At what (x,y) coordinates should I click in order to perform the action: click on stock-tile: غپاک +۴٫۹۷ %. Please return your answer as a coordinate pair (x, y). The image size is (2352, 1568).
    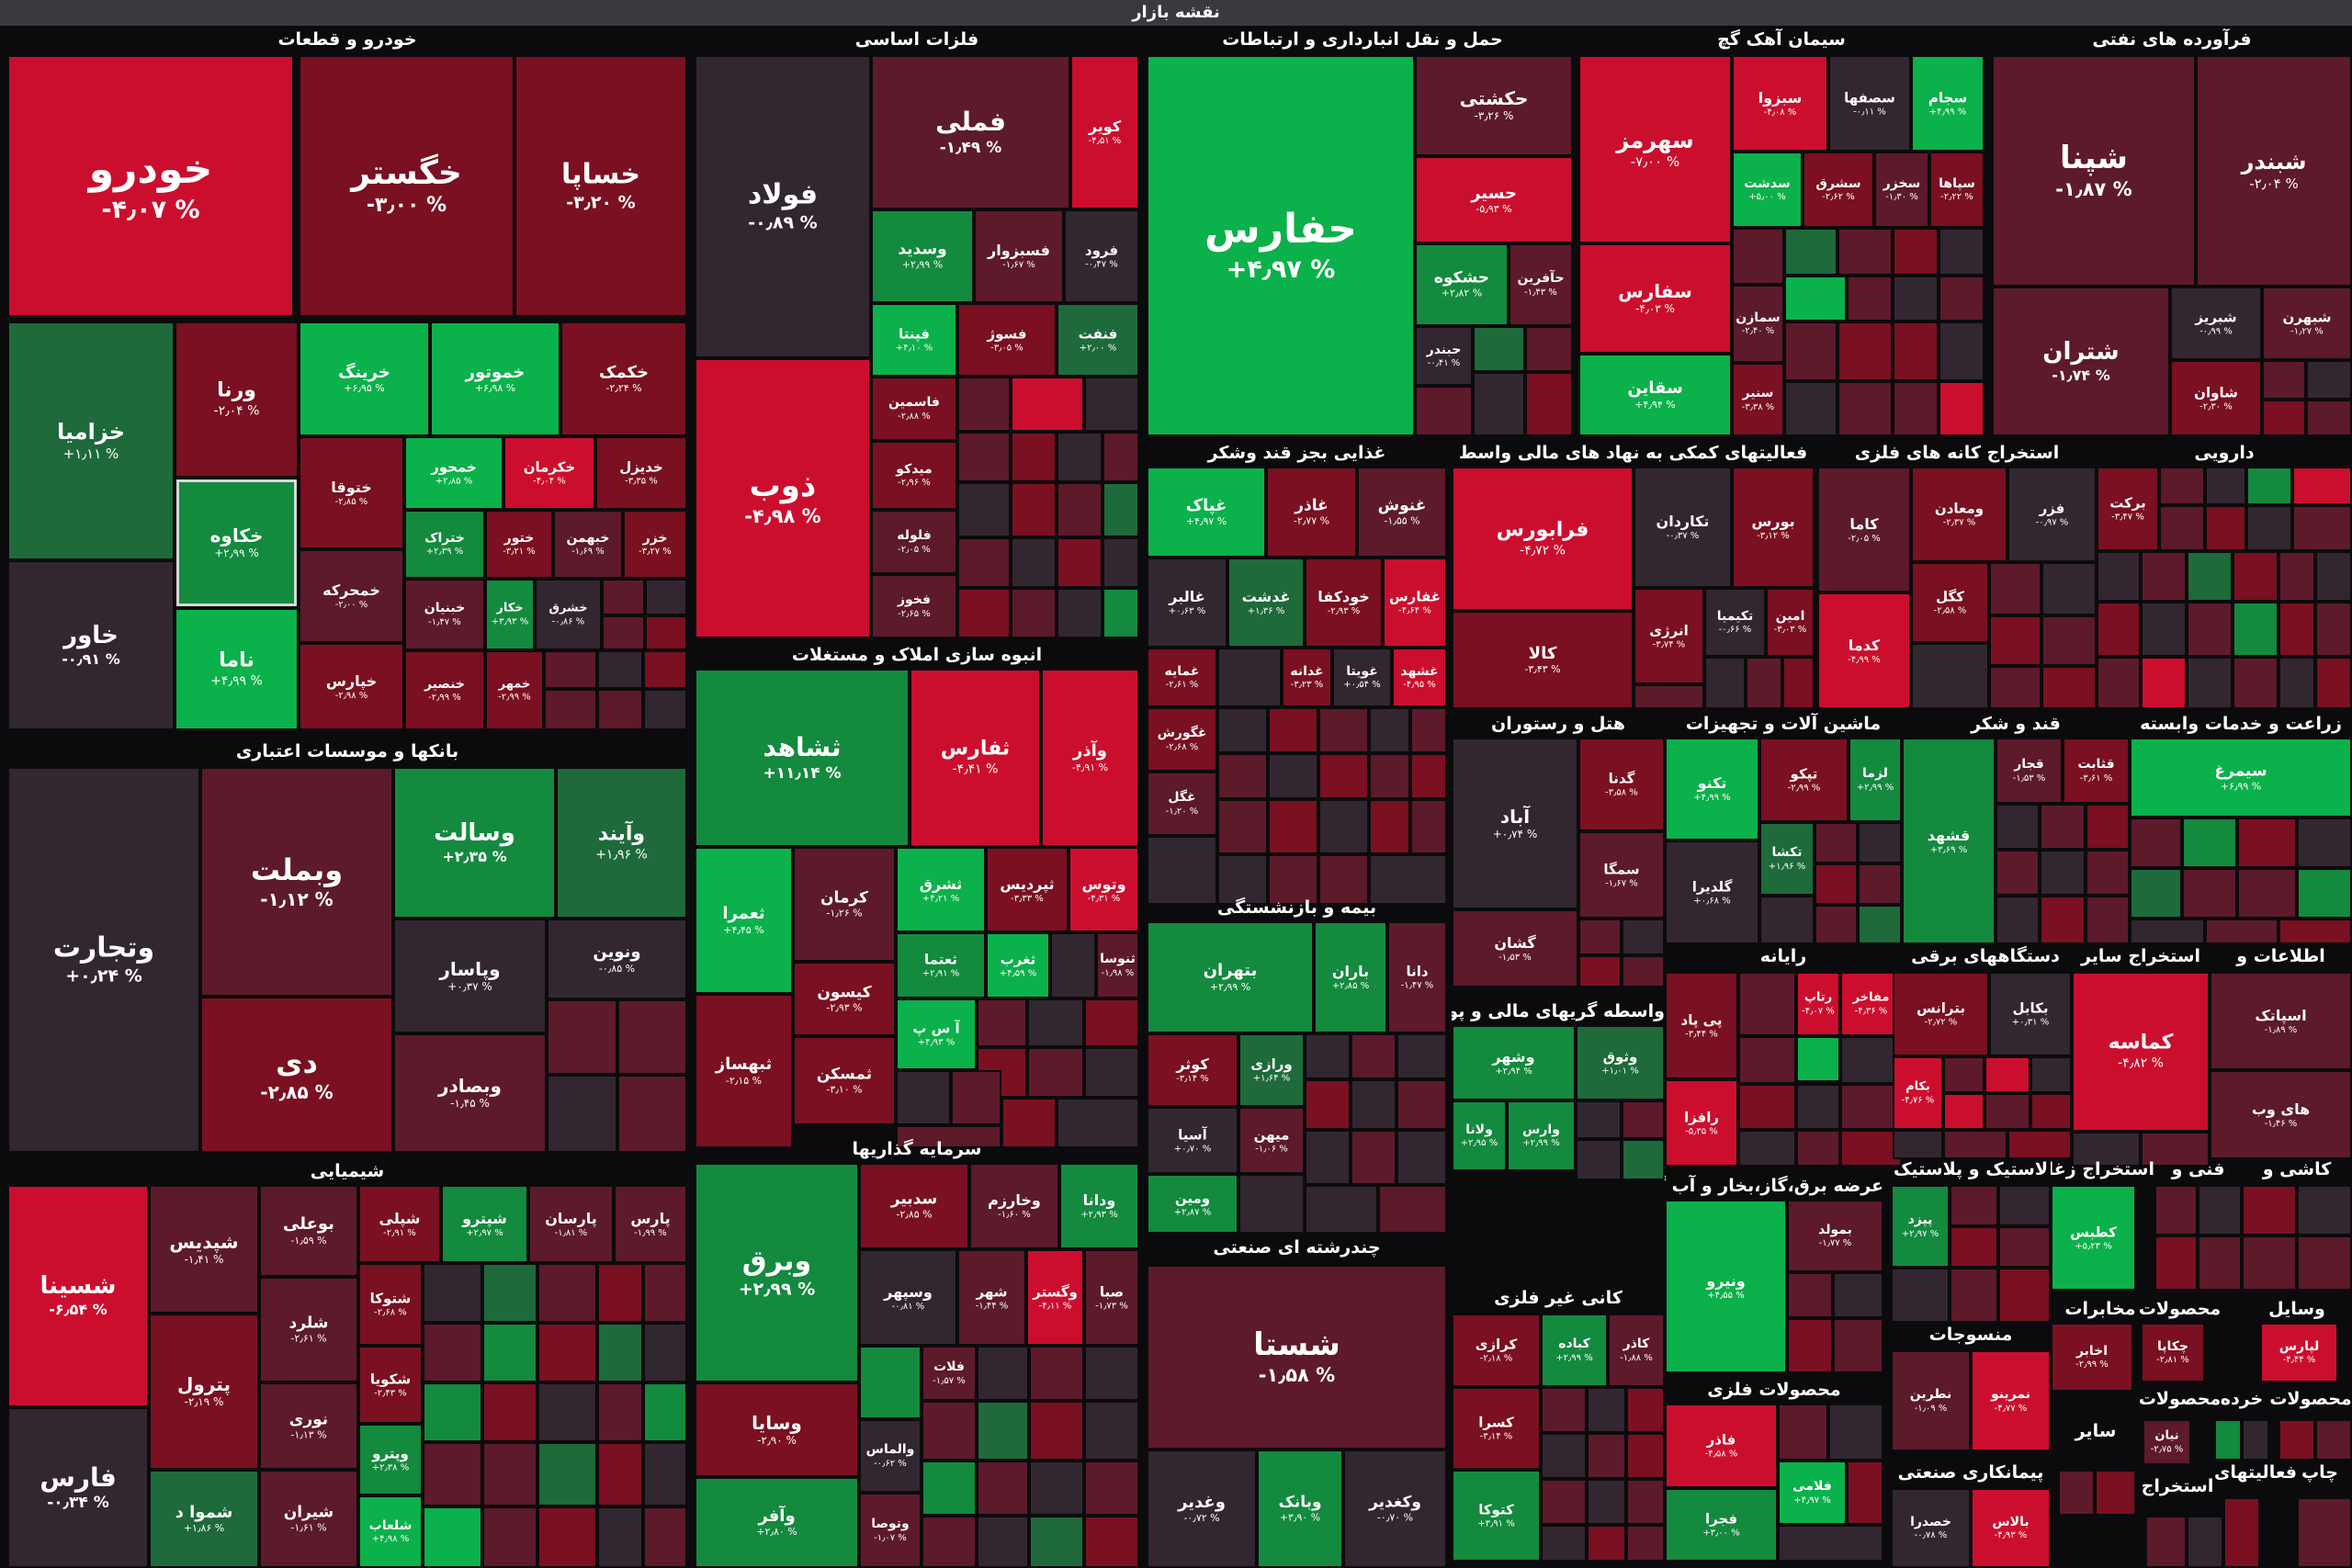
    Looking at the image, I should click on (1206, 512).